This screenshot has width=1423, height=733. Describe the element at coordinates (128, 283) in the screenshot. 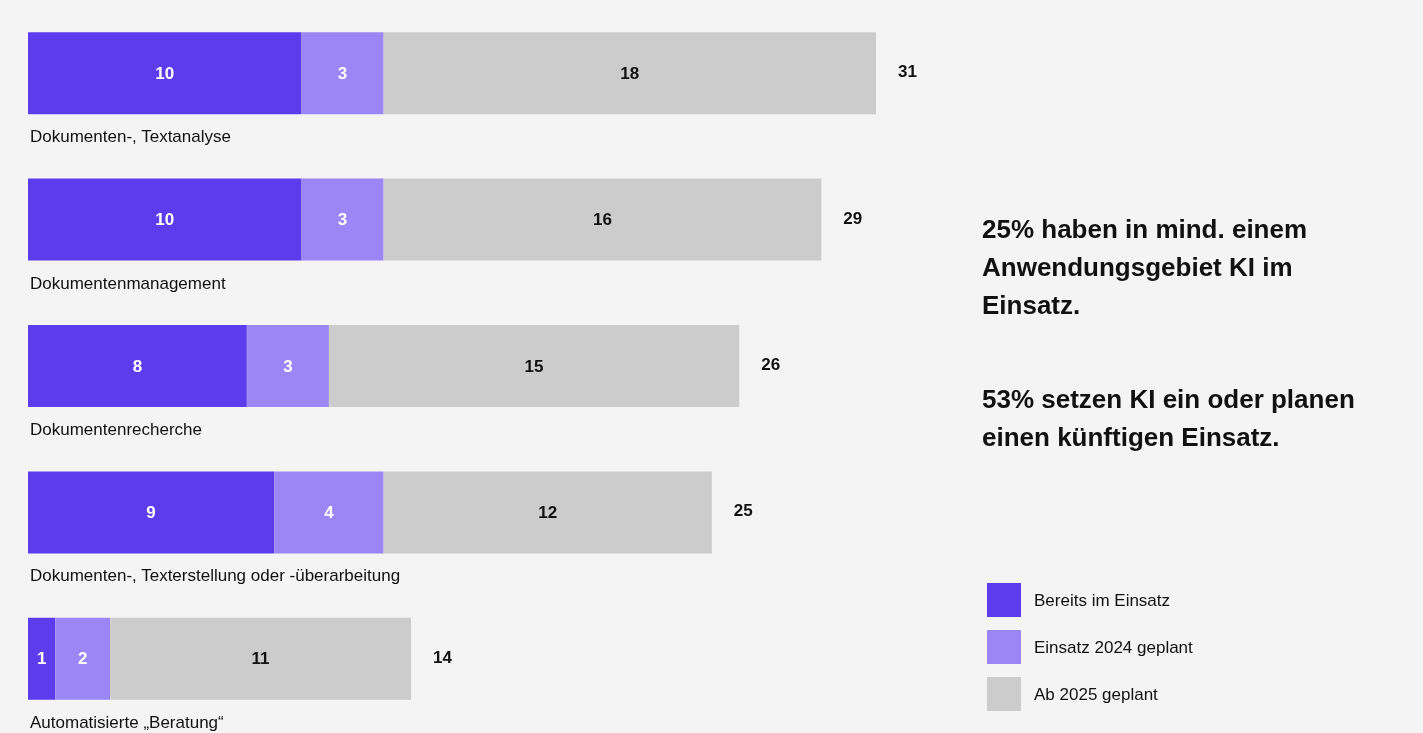

I see `y-tick-label: Dokumentenmanagement` at that location.